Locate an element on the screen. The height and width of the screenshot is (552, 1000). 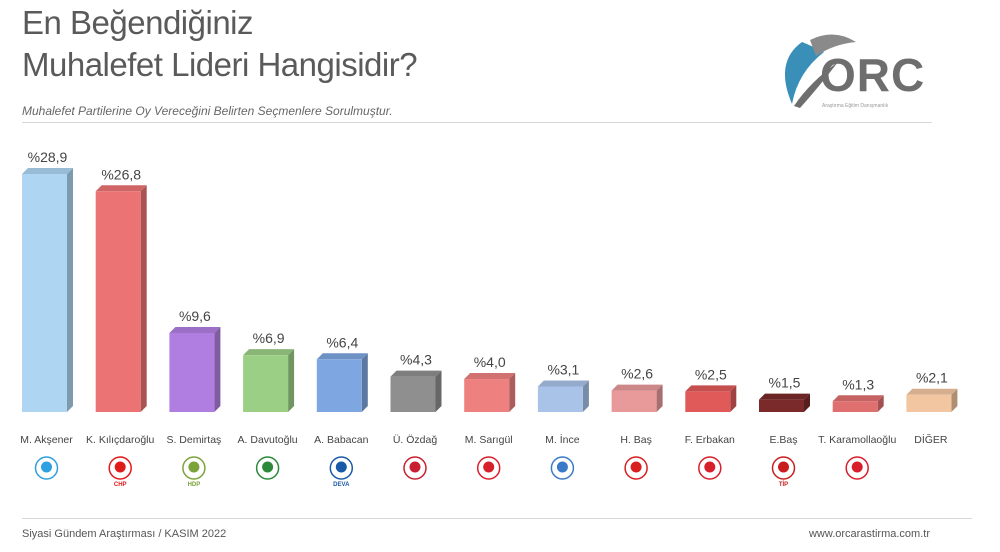
svg-text: CHP is located at coordinates (120, 485).